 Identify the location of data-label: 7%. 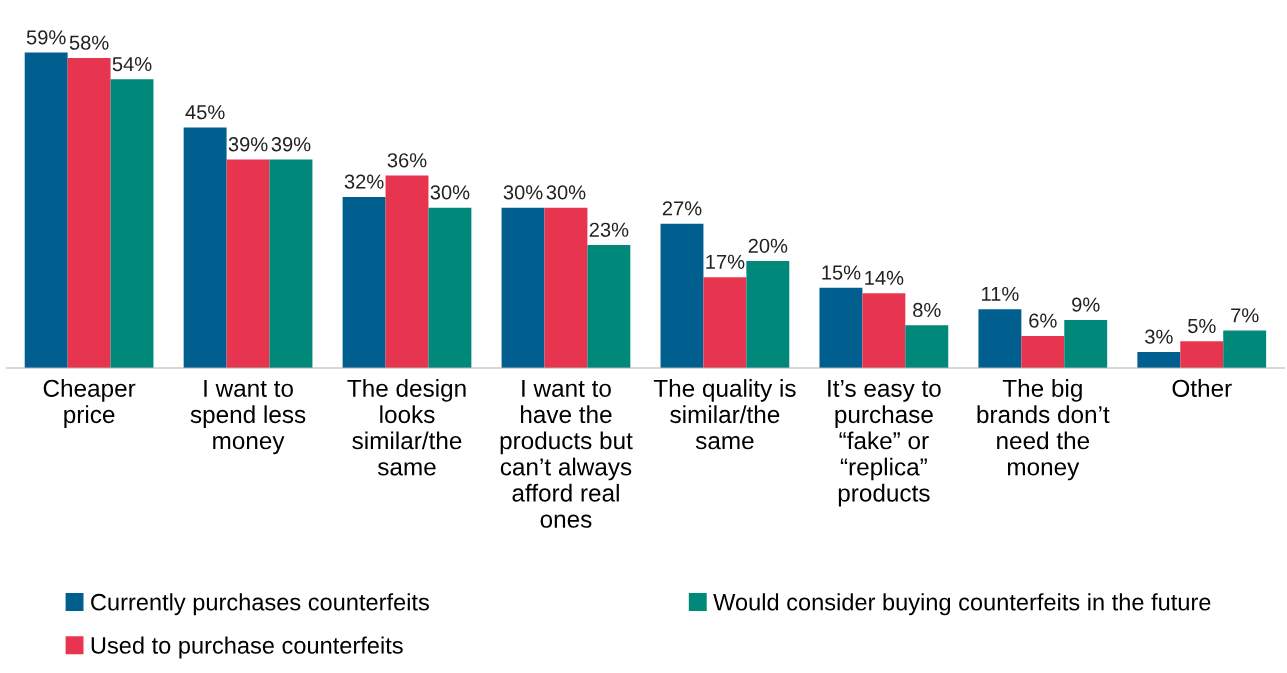
(1245, 315).